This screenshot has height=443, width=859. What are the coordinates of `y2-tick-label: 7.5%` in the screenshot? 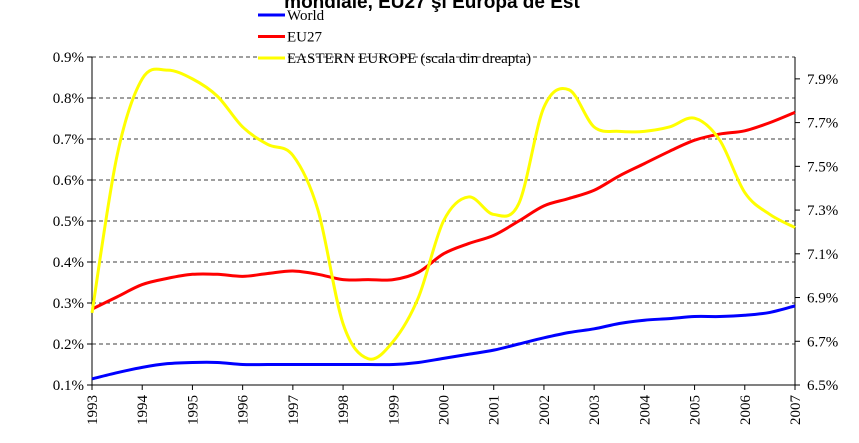 It's located at (822, 167).